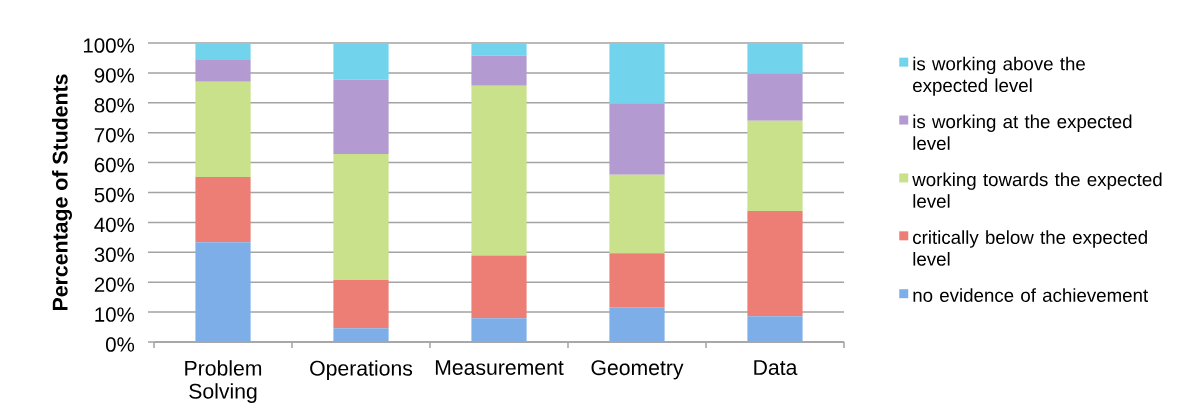 The width and height of the screenshot is (1179, 407). I want to click on y-tick-label: 80%, so click(114, 105).